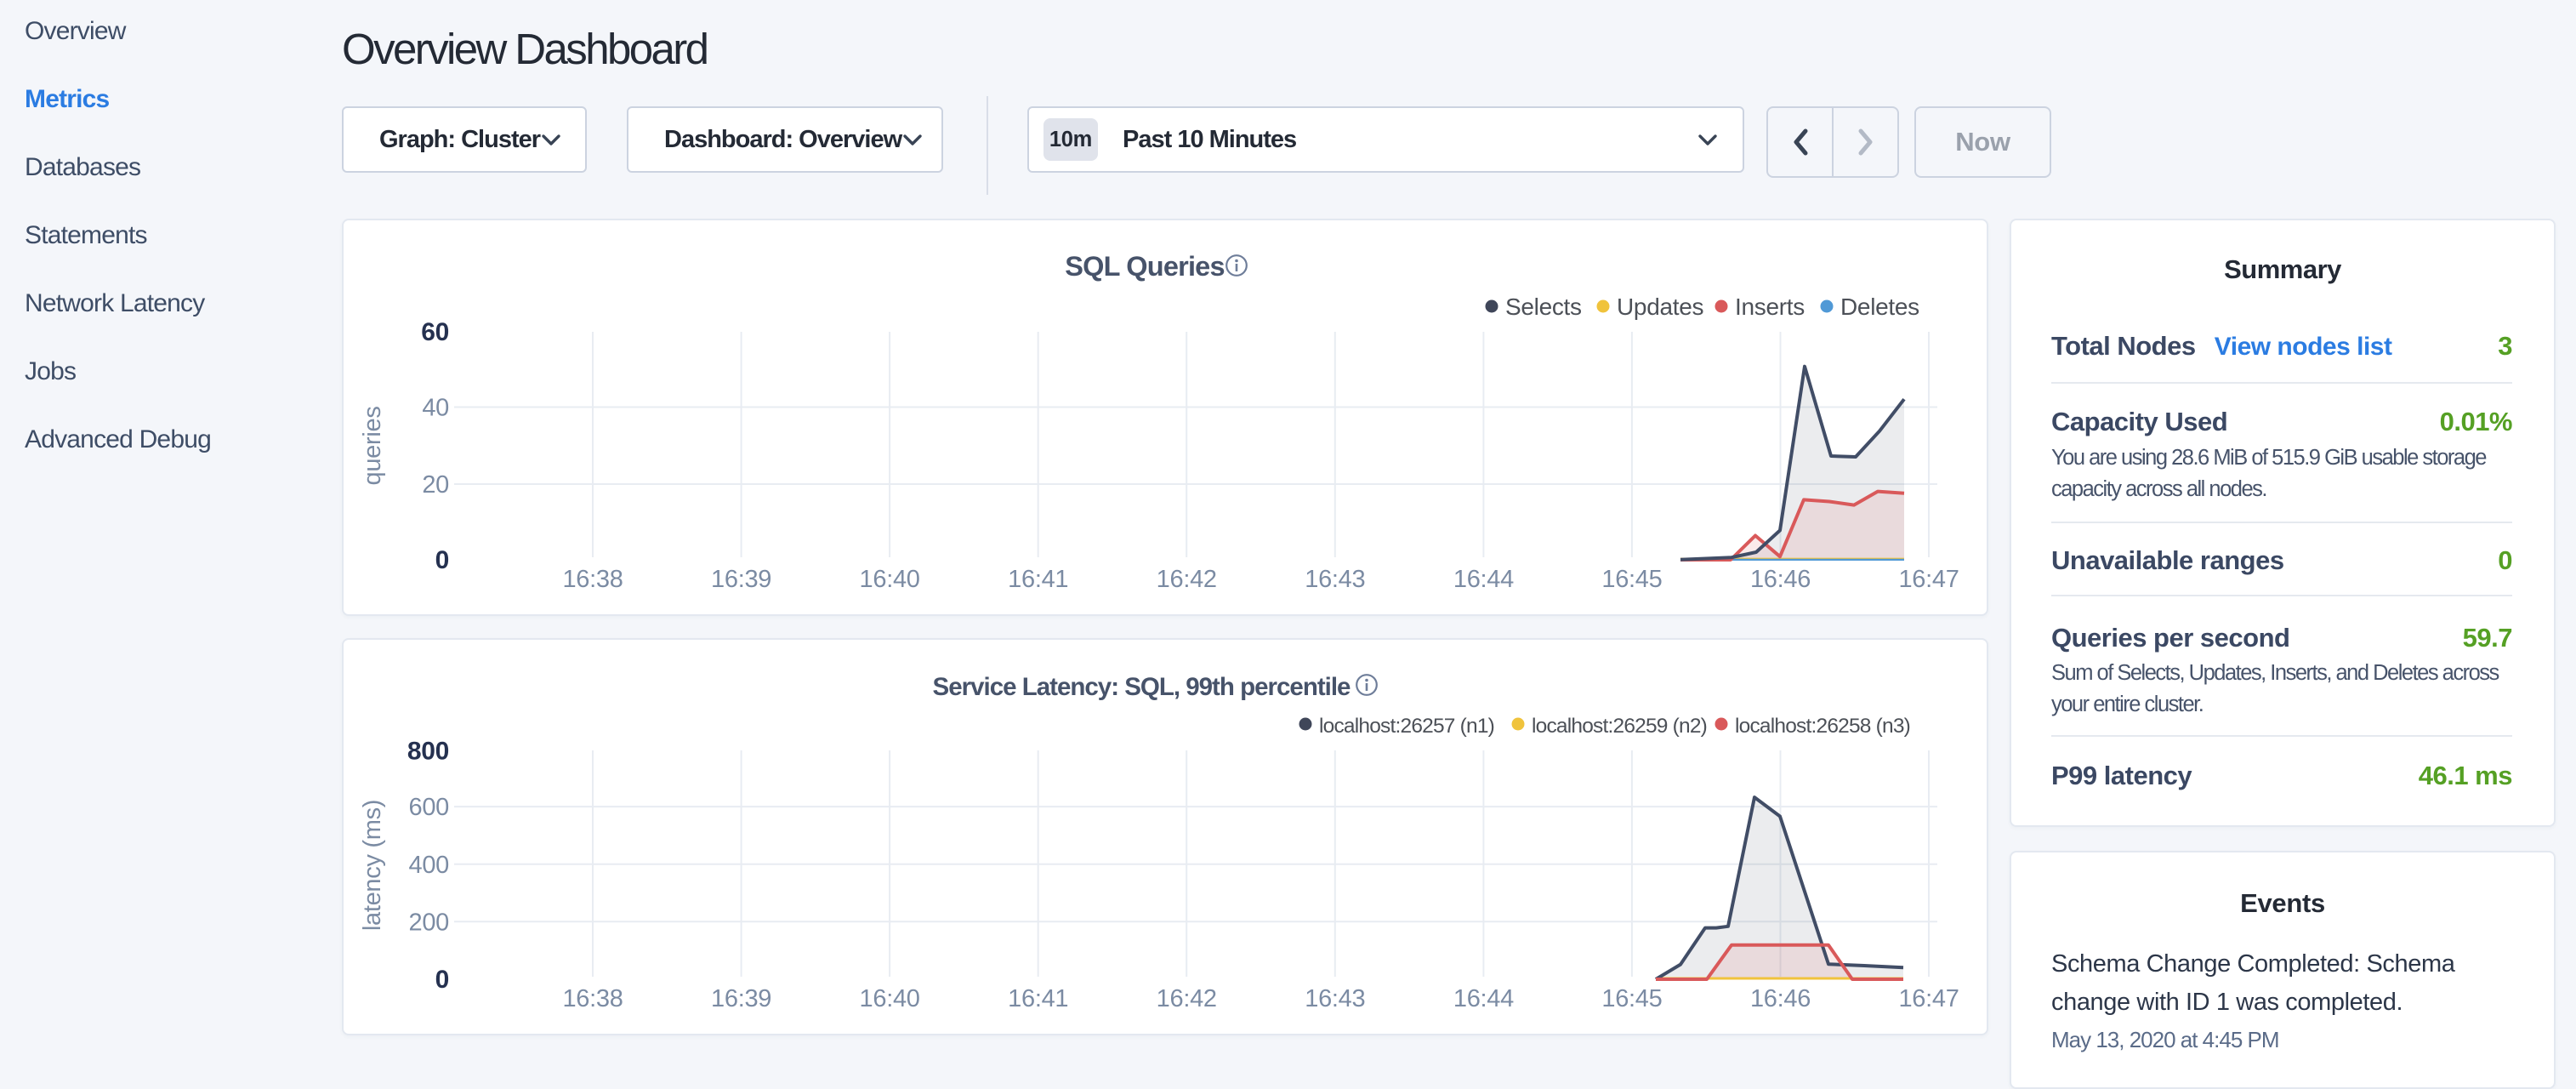 The width and height of the screenshot is (2576, 1089). I want to click on svg-text: localhost:26257 (n1), so click(1406, 726).